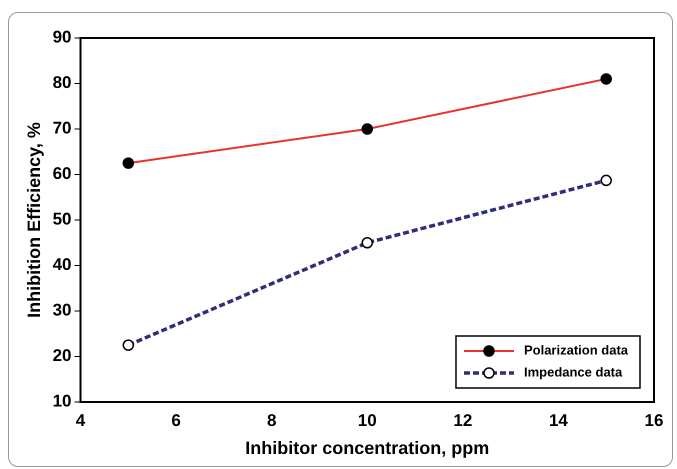 The height and width of the screenshot is (469, 677). What do you see at coordinates (62, 174) in the screenshot?
I see `y-tick-label: 60` at bounding box center [62, 174].